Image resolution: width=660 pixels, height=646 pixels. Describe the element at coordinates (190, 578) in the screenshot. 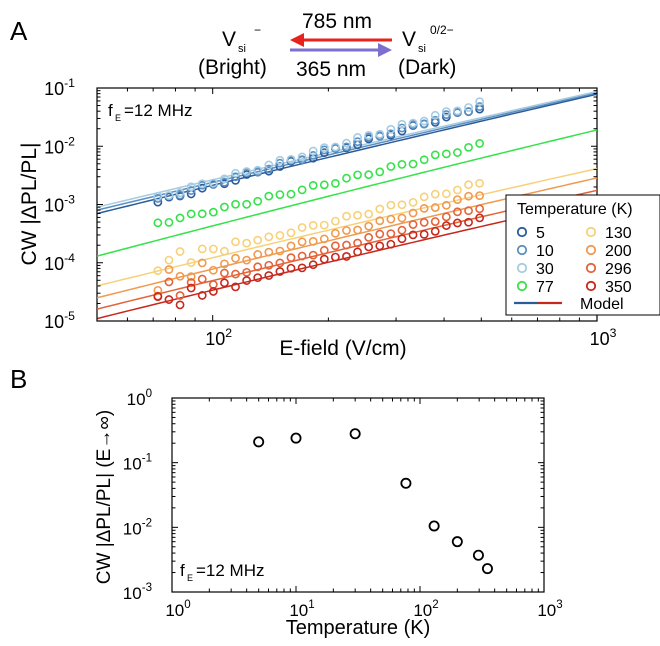

I see `panel-b-freq-sub: E` at that location.